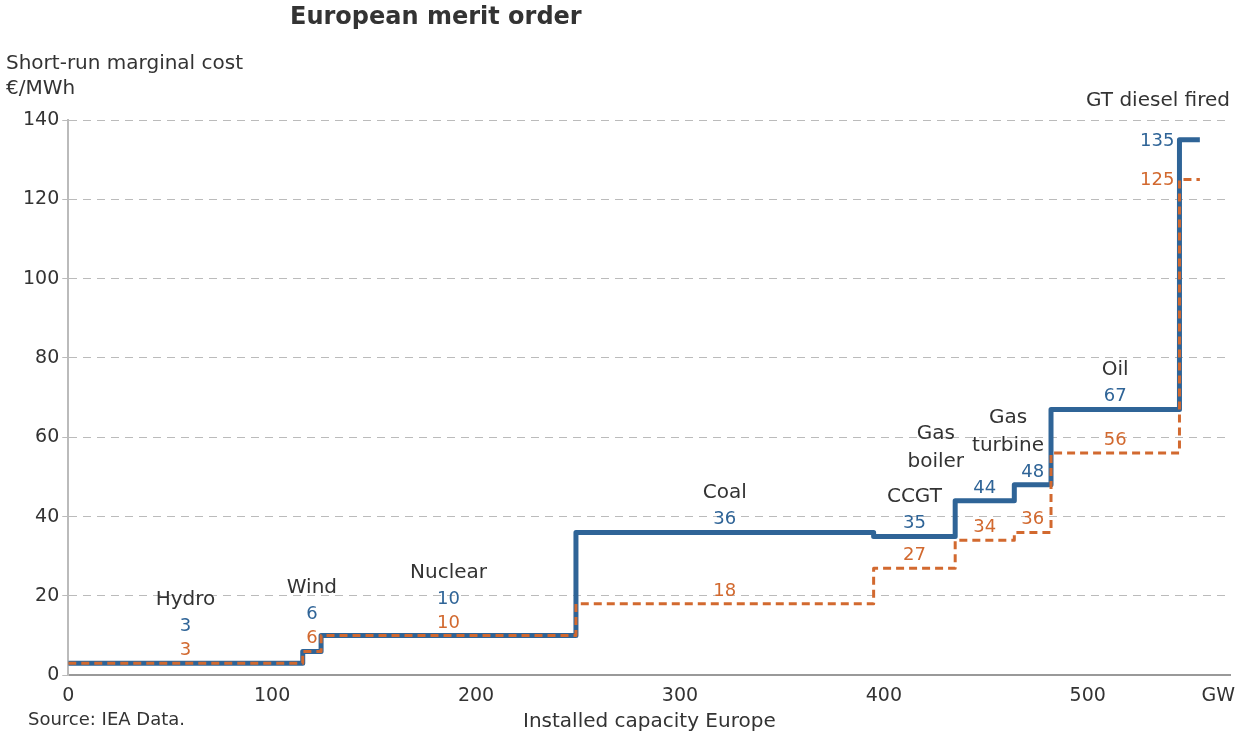  I want to click on annotation: Gas turbine, so click(1008, 429).